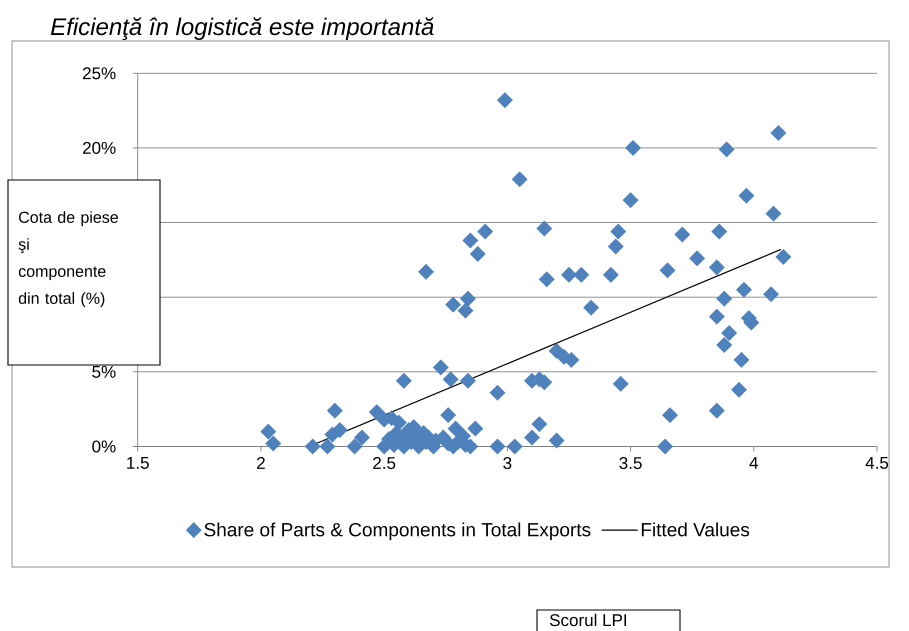  I want to click on y-tick-label: 25%, so click(99, 73).